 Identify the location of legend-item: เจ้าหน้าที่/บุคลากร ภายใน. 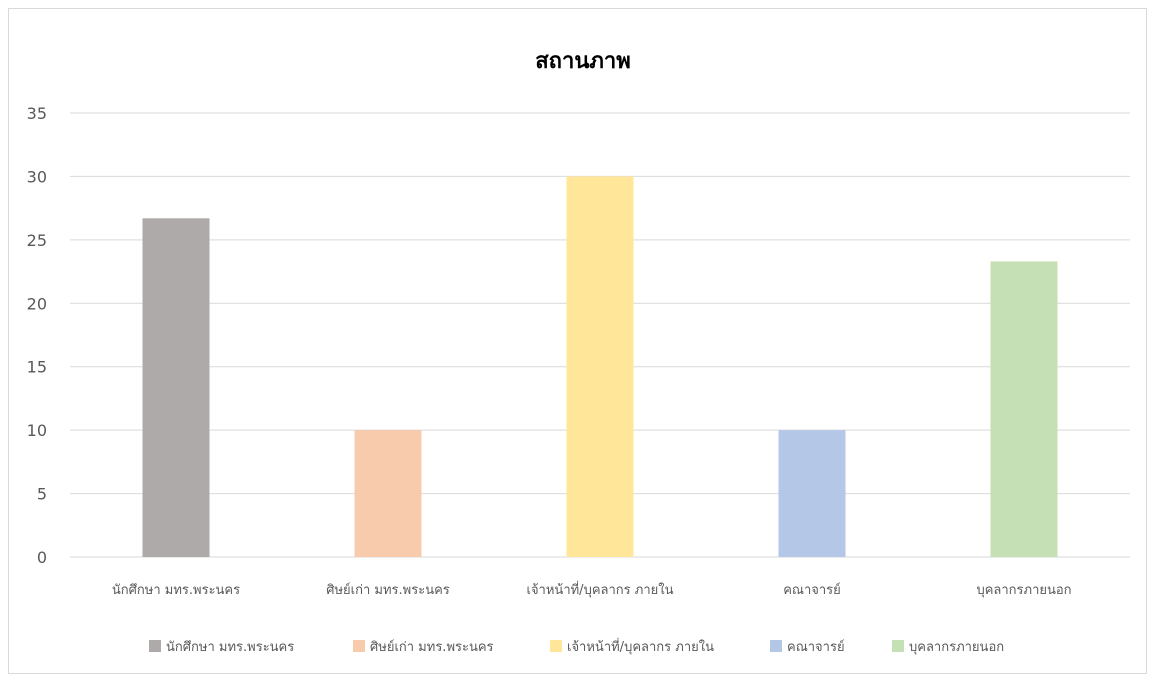
(632, 646).